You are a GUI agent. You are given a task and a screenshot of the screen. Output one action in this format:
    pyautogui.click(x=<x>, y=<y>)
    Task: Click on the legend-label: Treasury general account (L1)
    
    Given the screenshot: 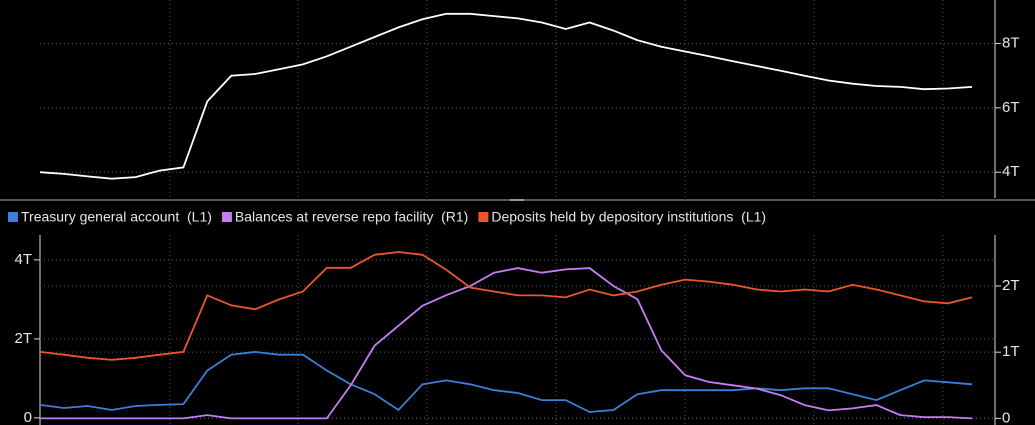 What is the action you would take?
    pyautogui.click(x=116, y=217)
    